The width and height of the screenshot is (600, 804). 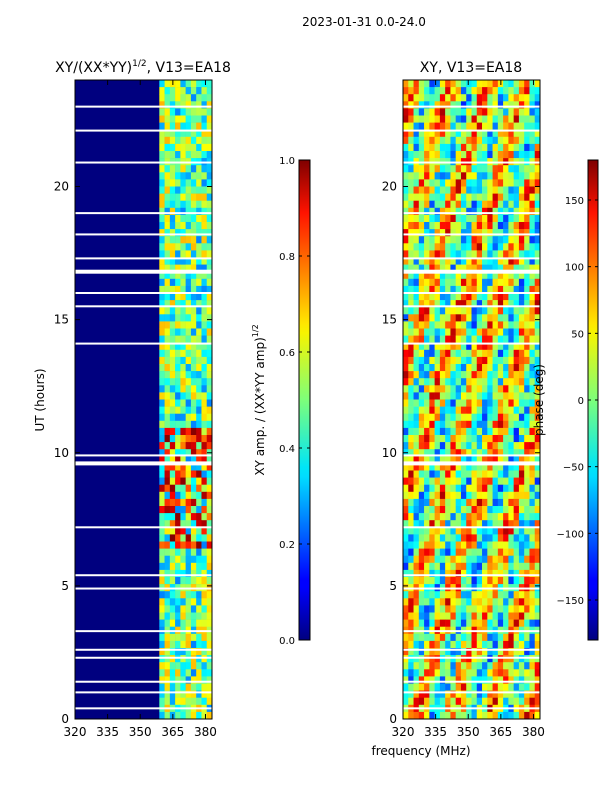 What do you see at coordinates (294, 401) in the screenshot?
I see `colorbar-a-ticks: 0.00.20.40.60.81.0` at bounding box center [294, 401].